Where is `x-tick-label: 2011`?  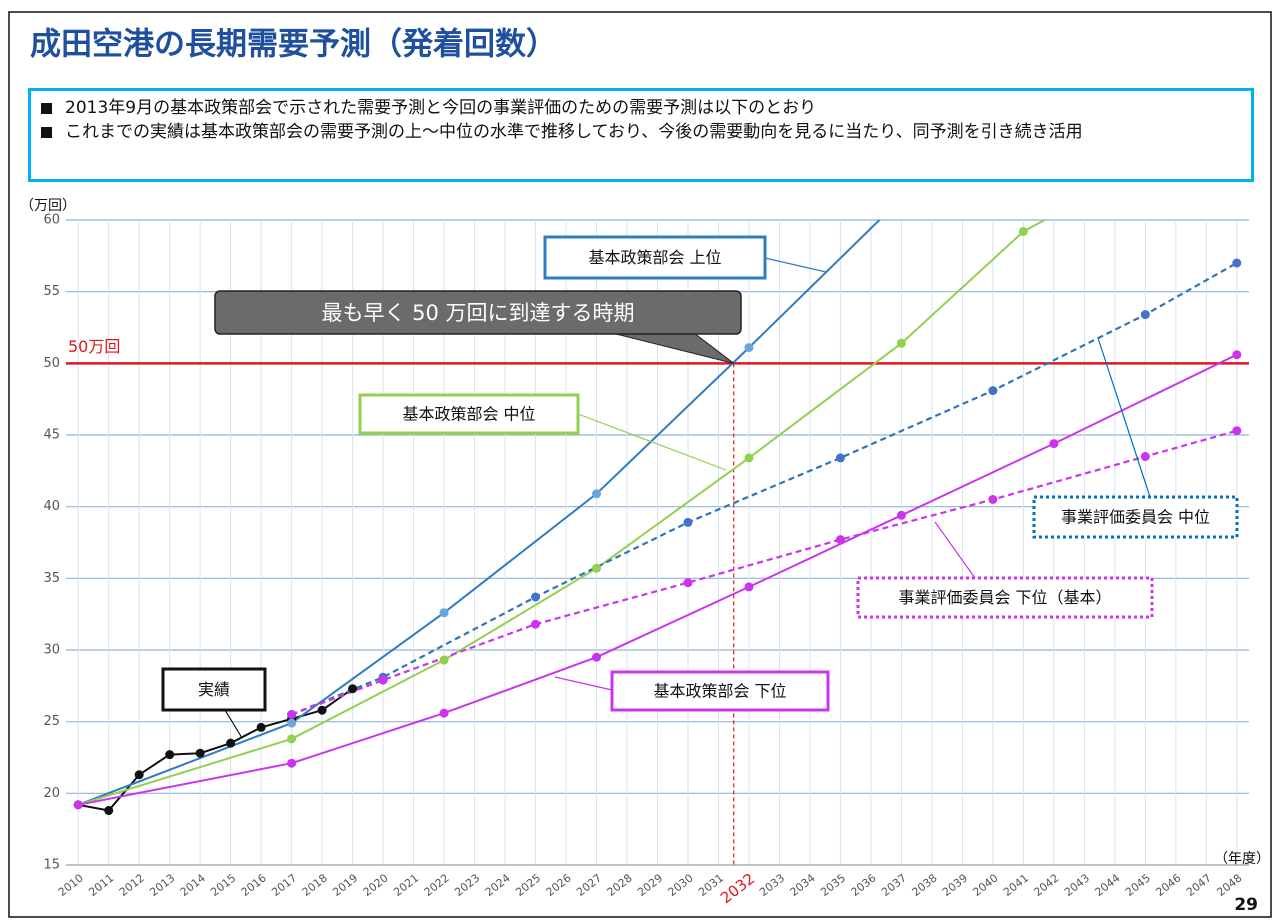
x-tick-label: 2011 is located at coordinates (101, 884).